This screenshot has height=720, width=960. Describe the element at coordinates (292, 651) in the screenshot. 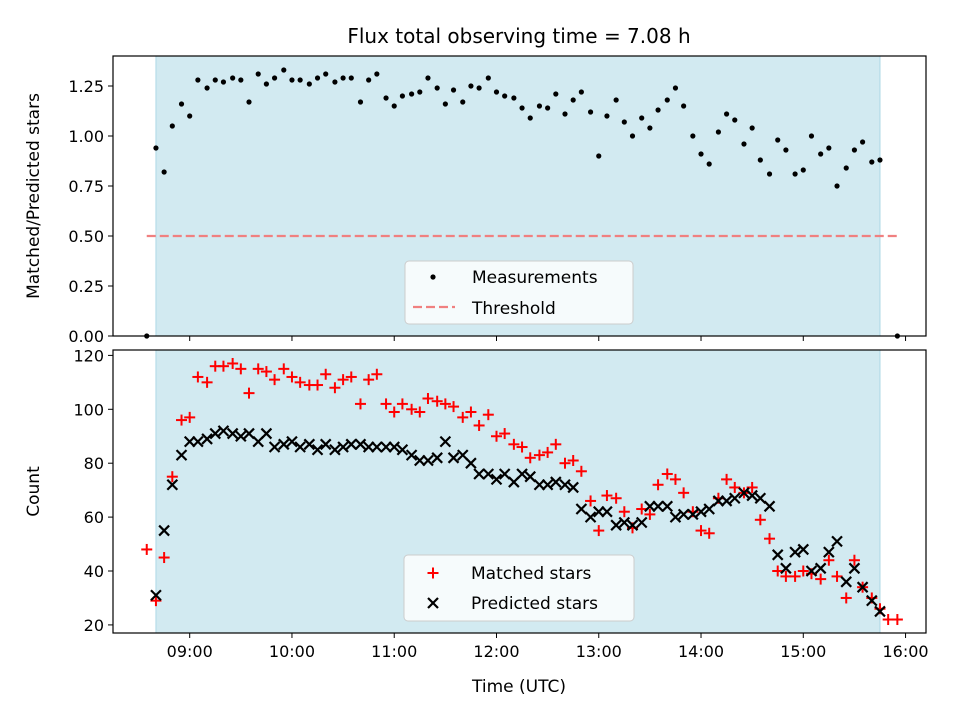

I see `x-tick-label: 10:00` at that location.